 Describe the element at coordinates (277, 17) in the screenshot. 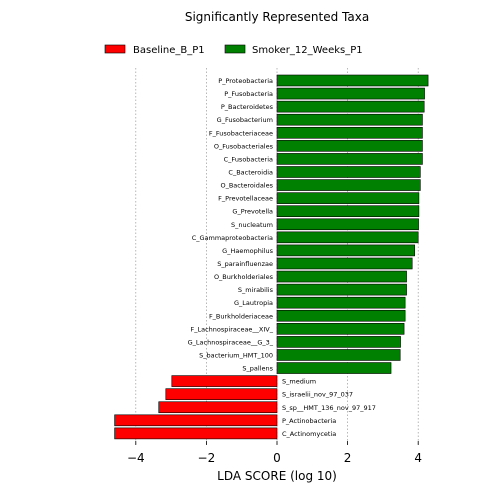

I see `chart-title: Significantly Represented Taxa` at that location.